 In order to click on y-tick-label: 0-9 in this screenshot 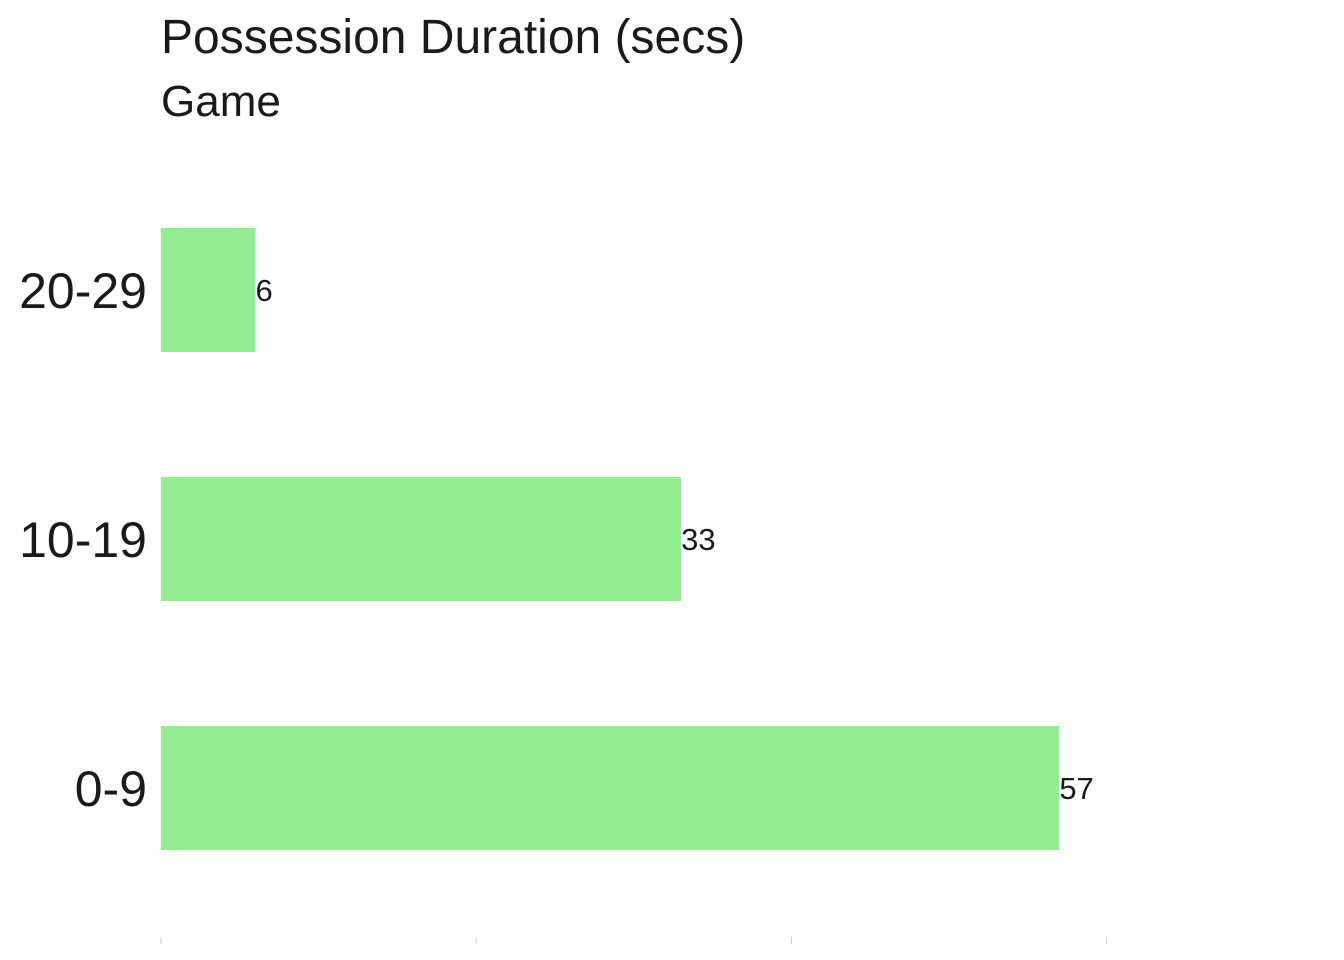, I will do `click(111, 789)`.